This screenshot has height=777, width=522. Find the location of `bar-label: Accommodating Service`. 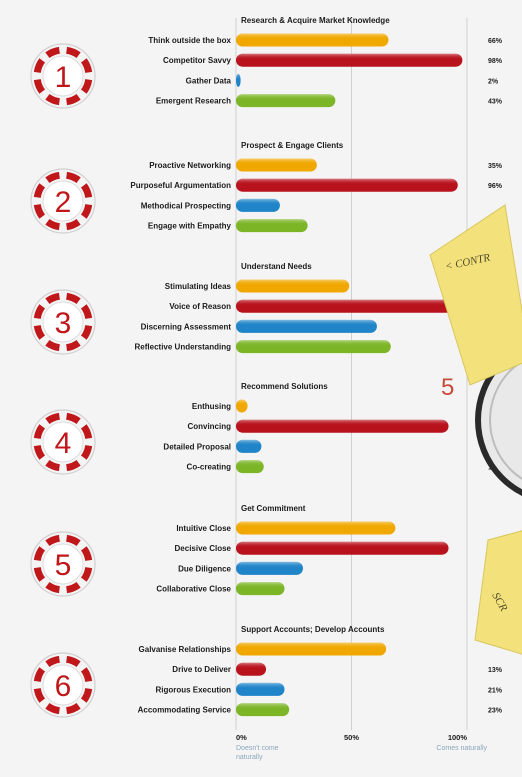

bar-label: Accommodating Service is located at coordinates (185, 710).